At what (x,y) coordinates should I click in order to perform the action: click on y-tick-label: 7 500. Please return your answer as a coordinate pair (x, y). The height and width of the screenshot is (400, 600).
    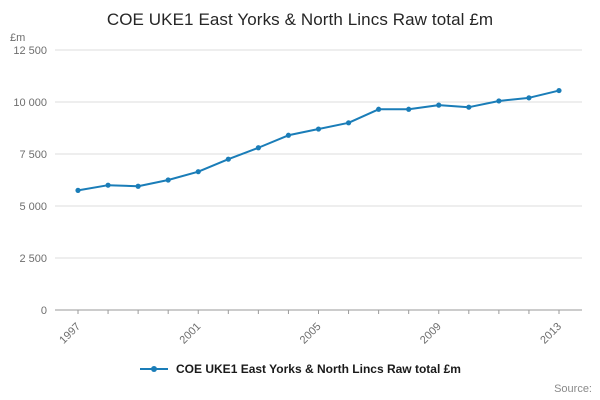
    Looking at the image, I should click on (33, 155).